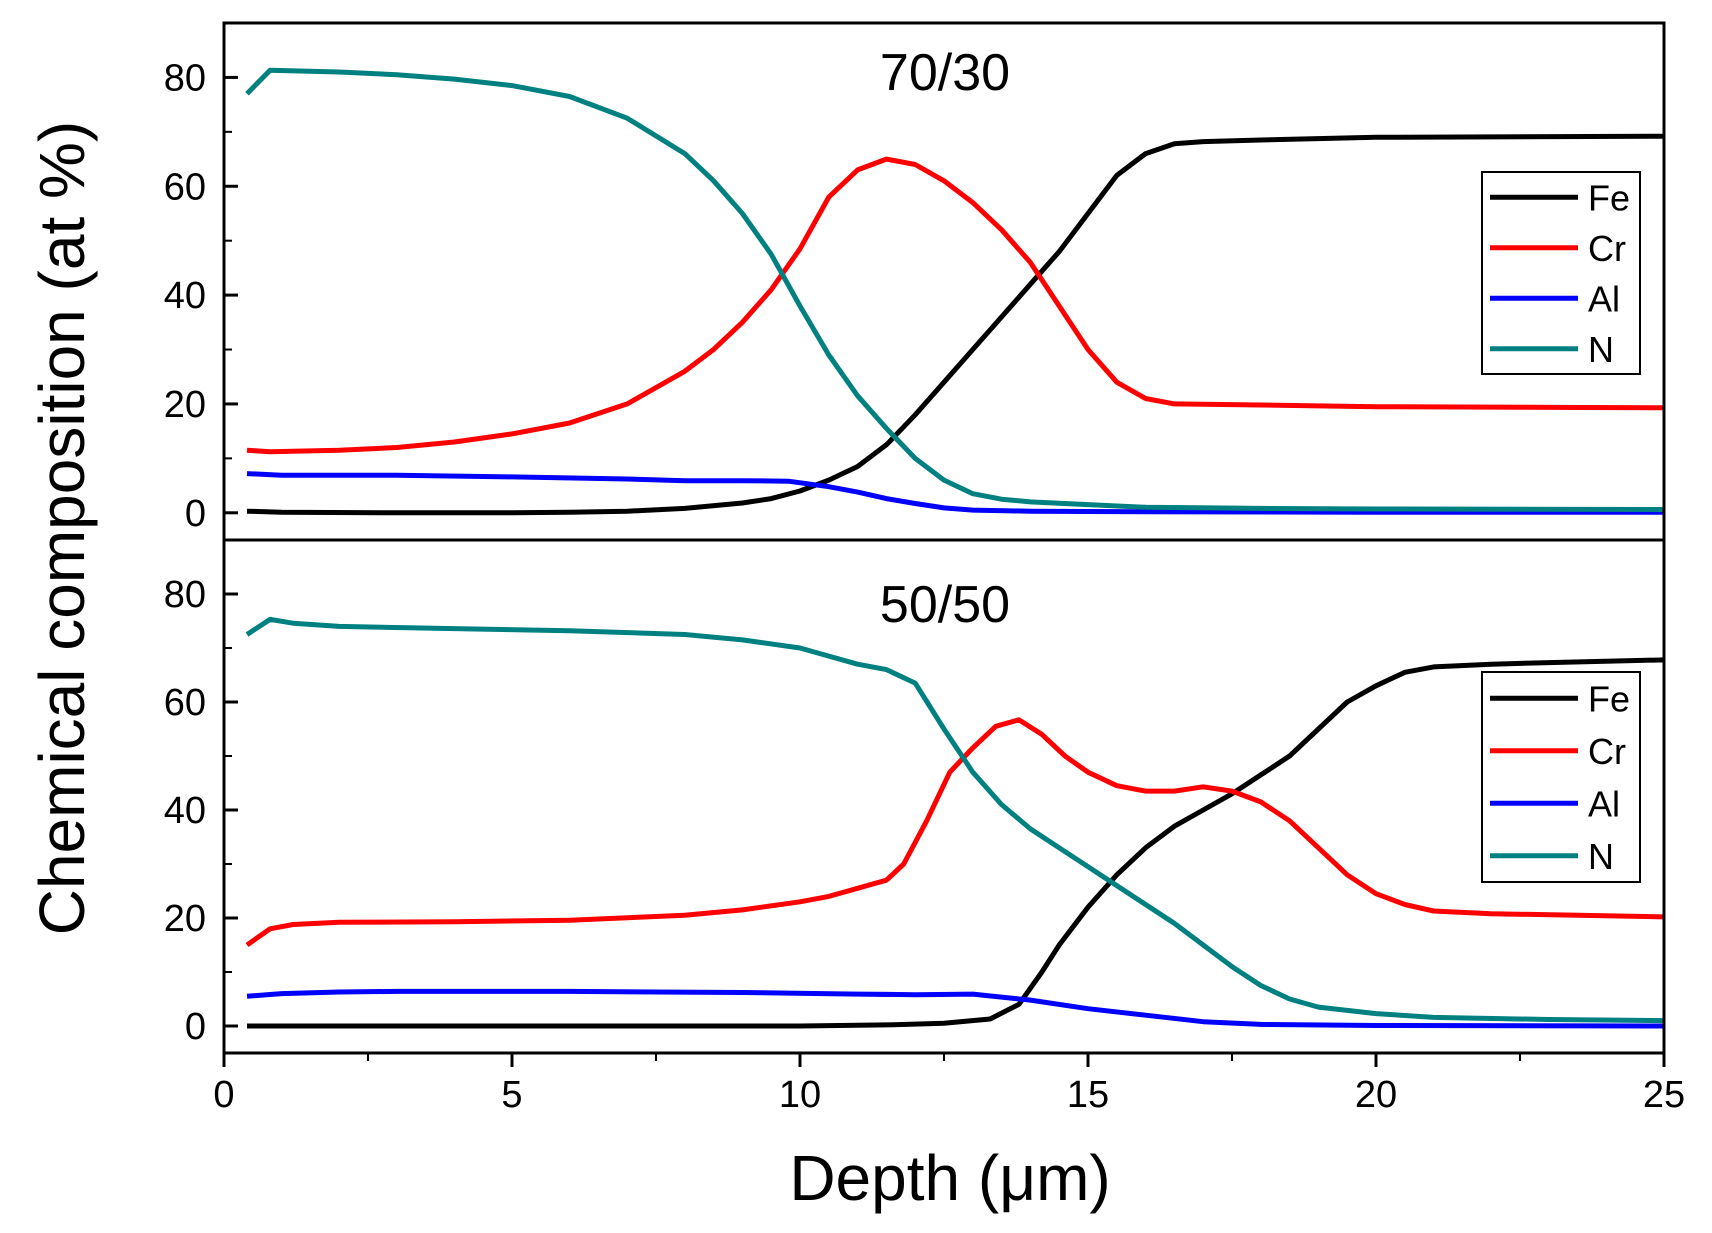 The height and width of the screenshot is (1233, 1712). Describe the element at coordinates (511, 1095) in the screenshot. I see `x-tick-label: 5` at that location.